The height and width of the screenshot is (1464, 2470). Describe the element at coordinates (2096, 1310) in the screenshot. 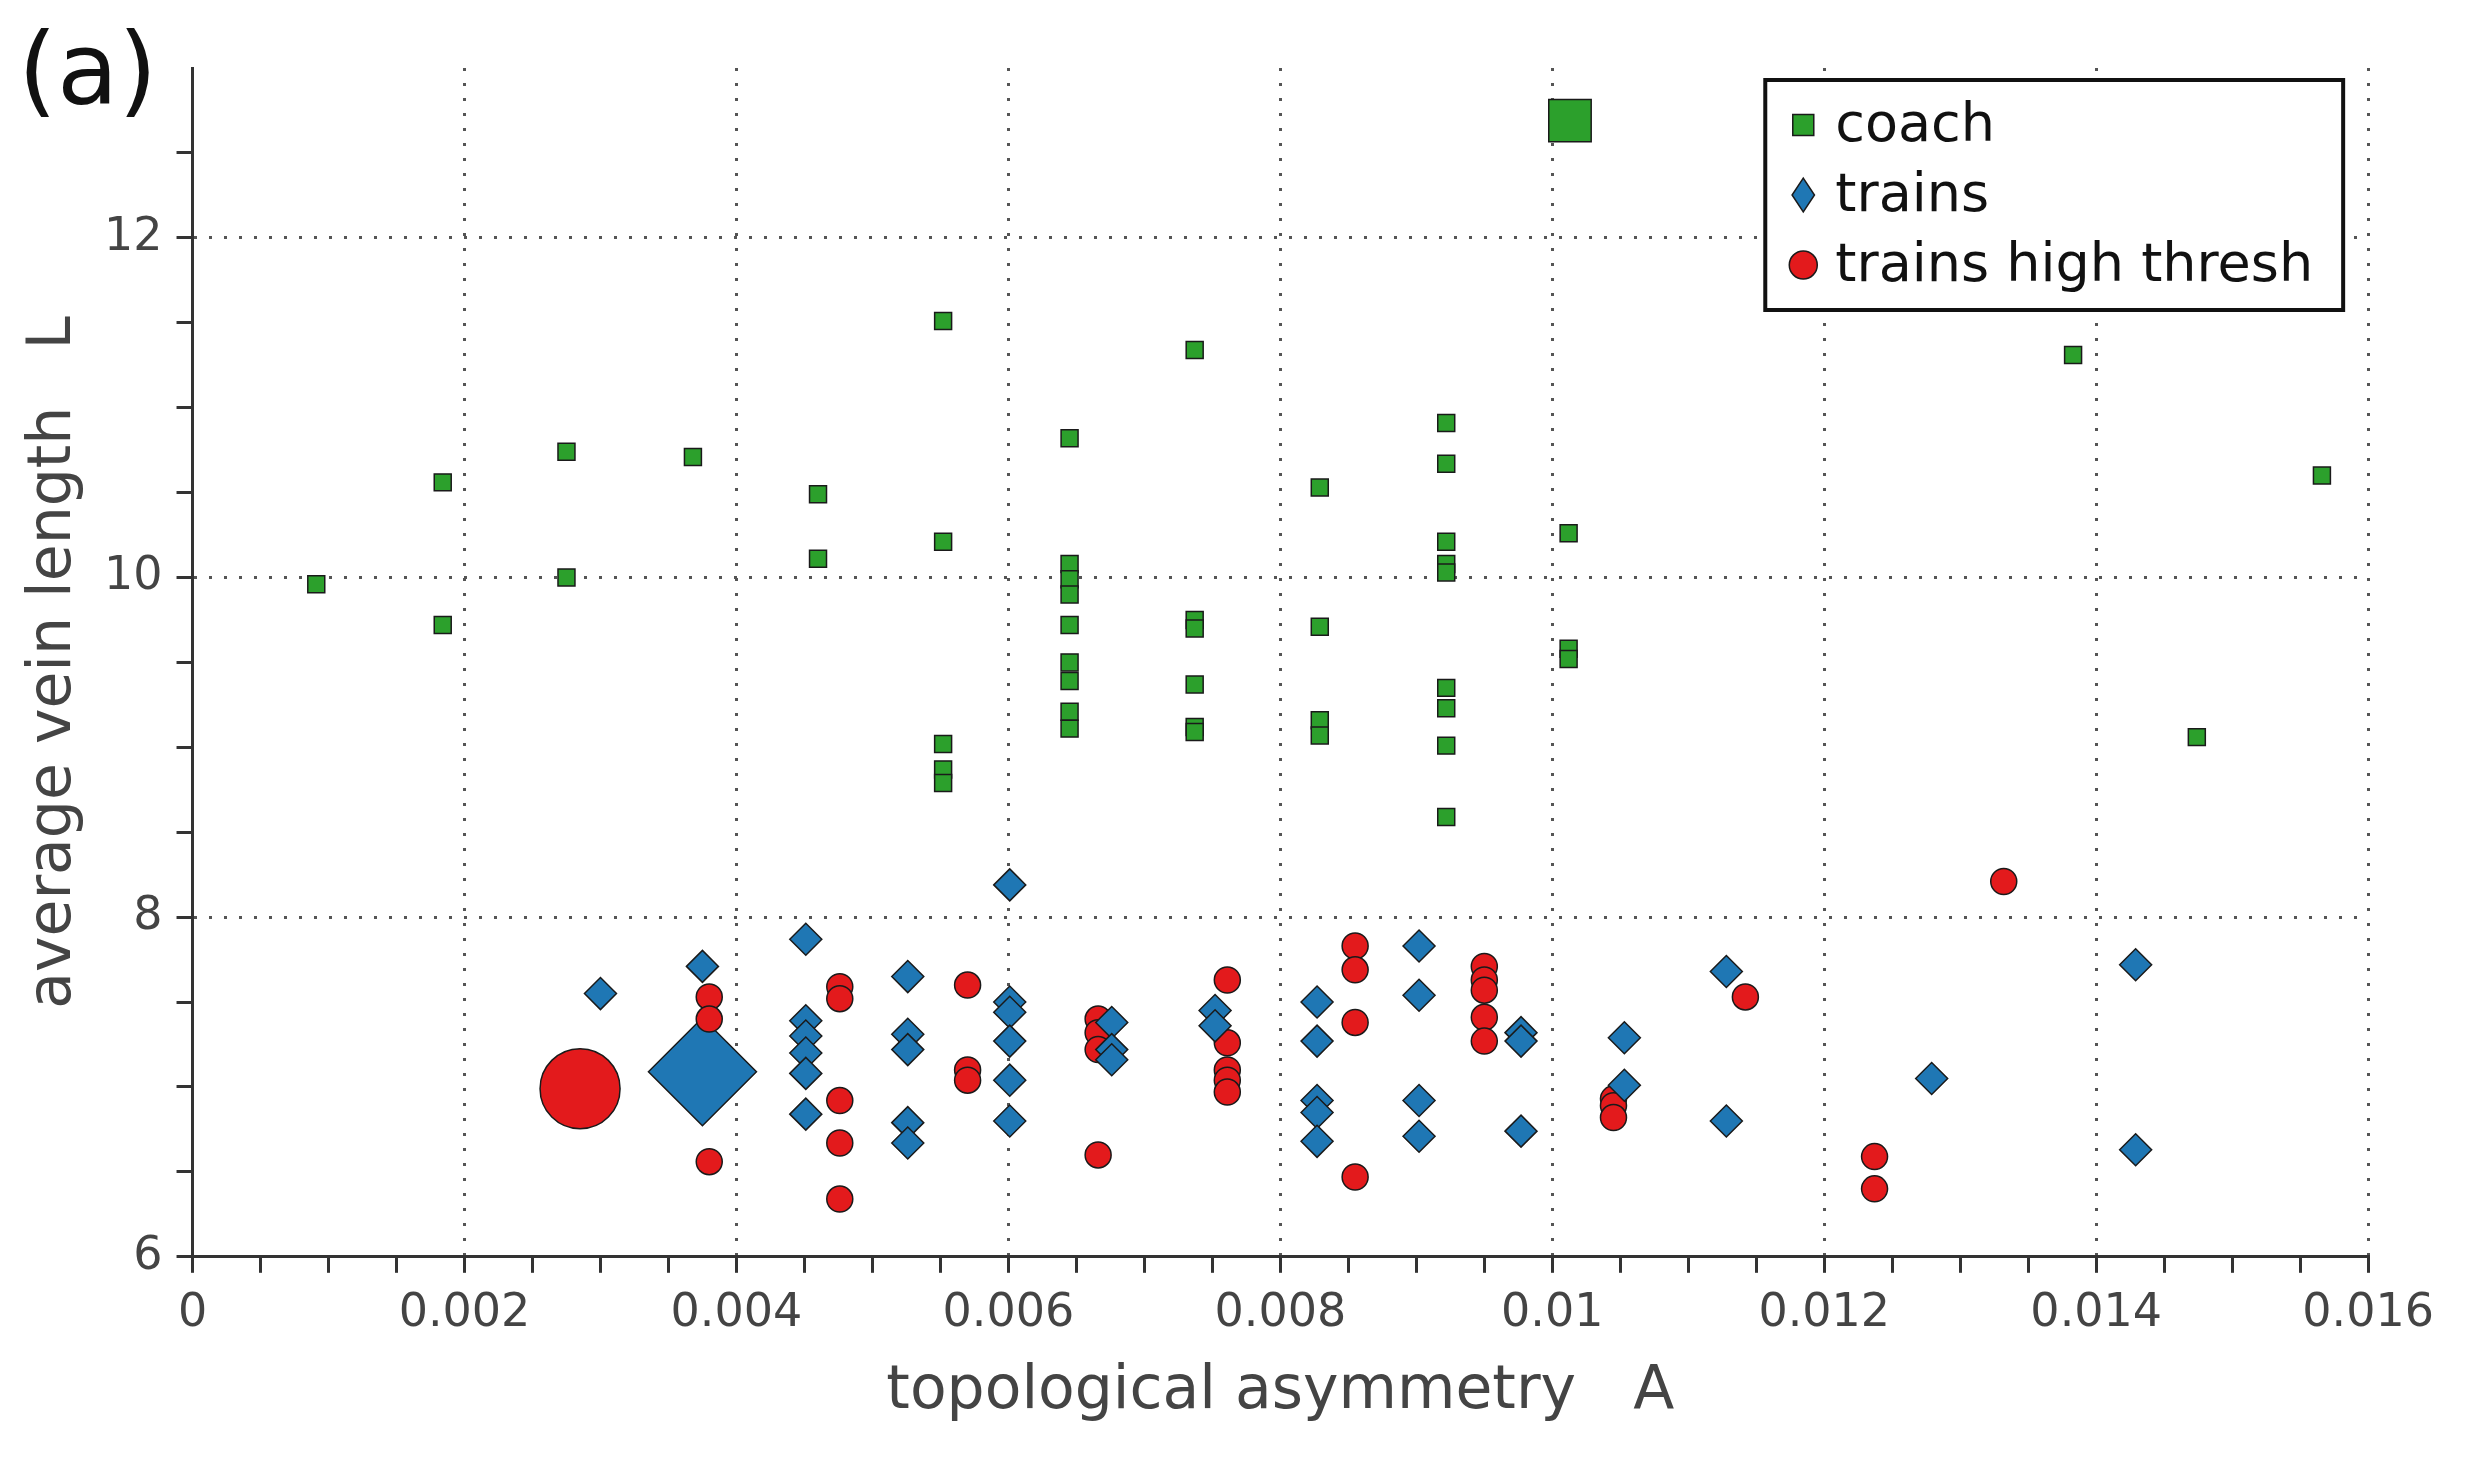

I see `x-tick-label: 0.014` at that location.